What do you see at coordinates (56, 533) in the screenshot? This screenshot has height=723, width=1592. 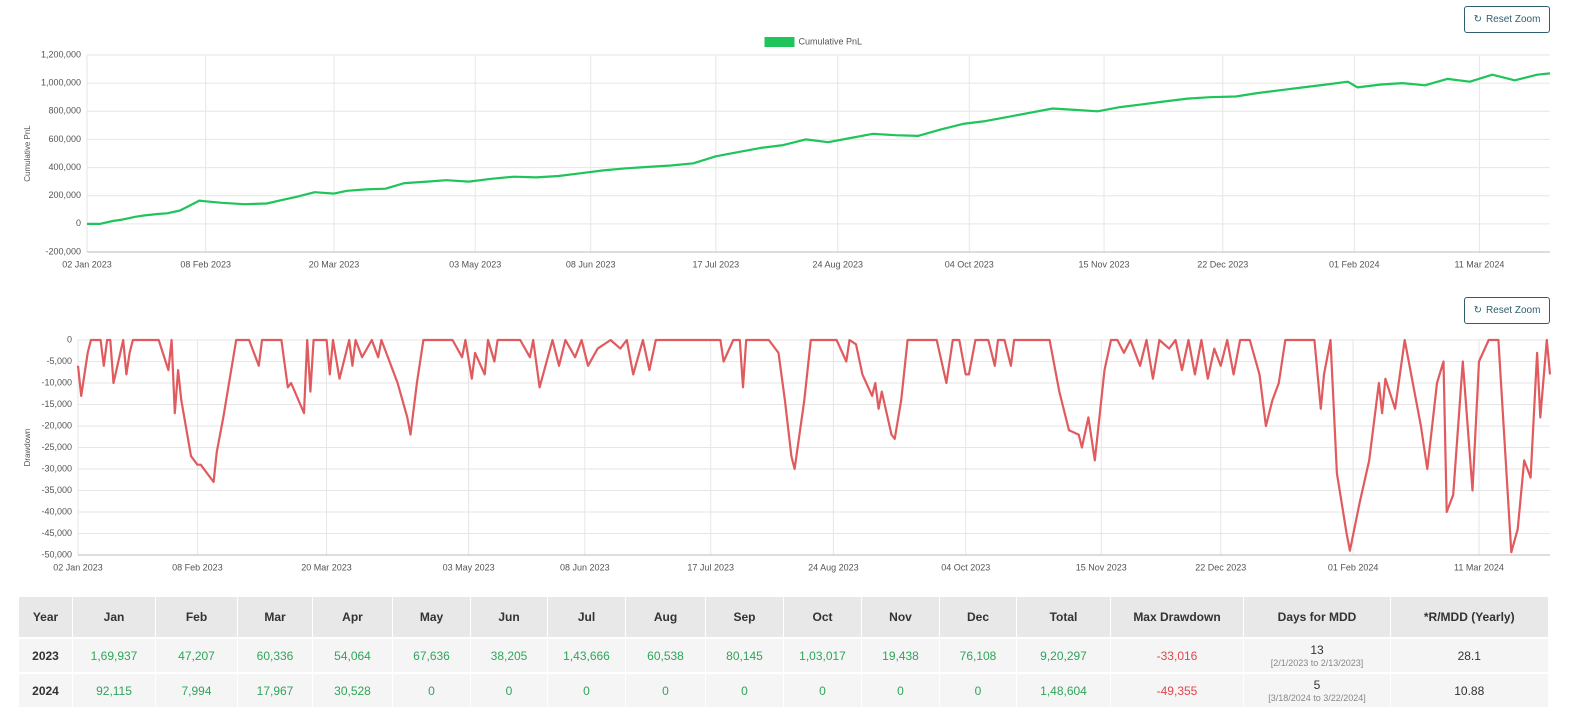 I see `y-tick-label: -45,000` at bounding box center [56, 533].